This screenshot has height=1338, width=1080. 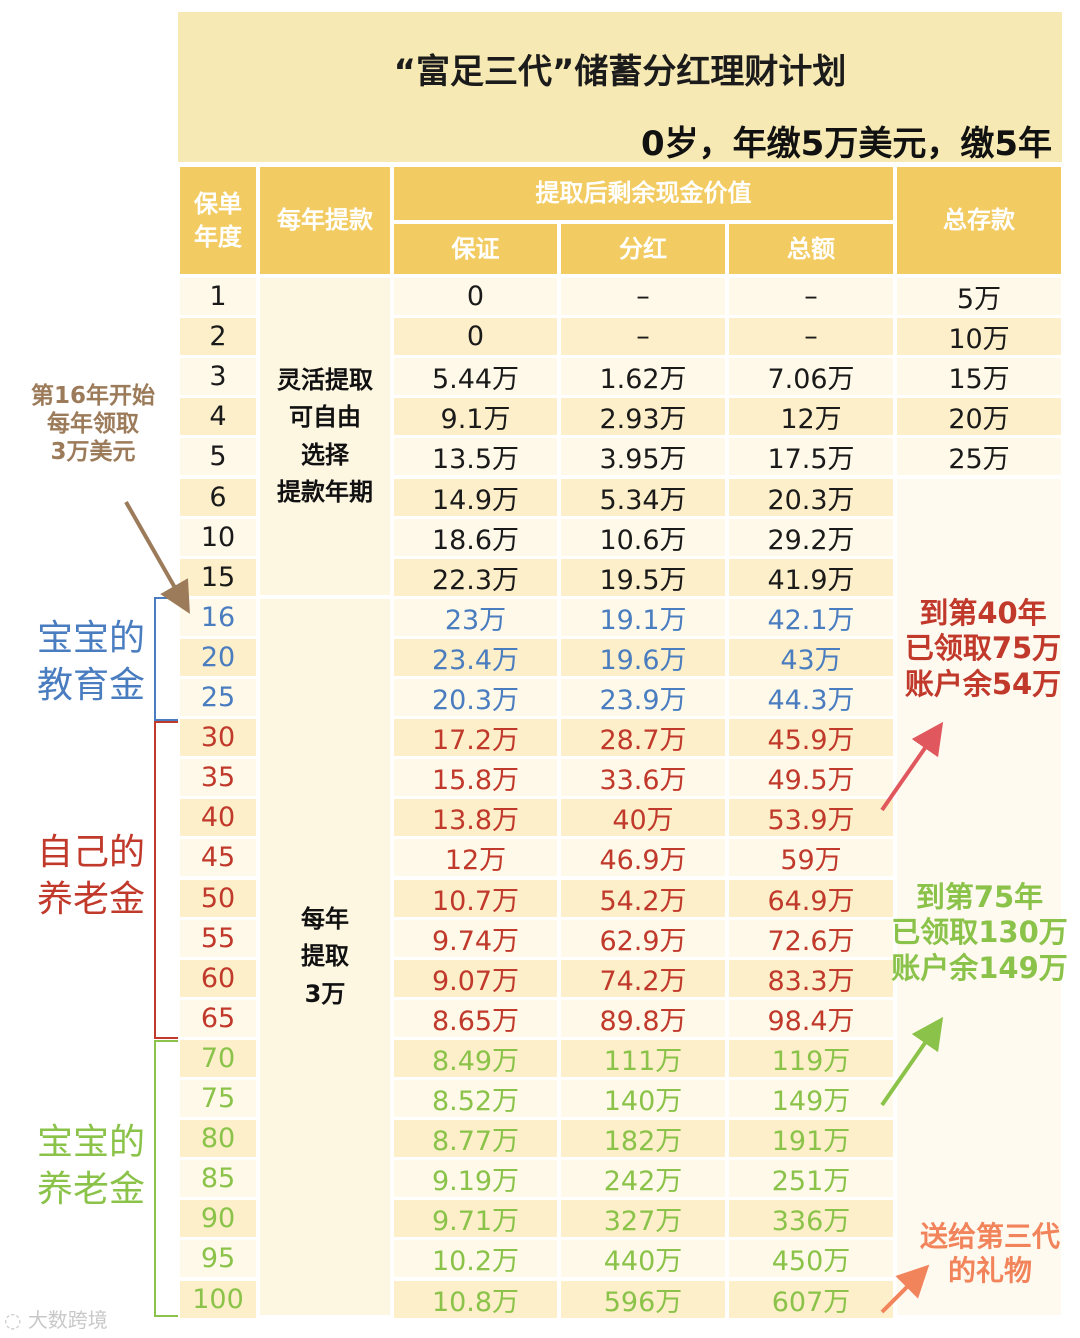 I want to click on page-title: “富足三代”储蓄分红理财计划, so click(x=620, y=72).